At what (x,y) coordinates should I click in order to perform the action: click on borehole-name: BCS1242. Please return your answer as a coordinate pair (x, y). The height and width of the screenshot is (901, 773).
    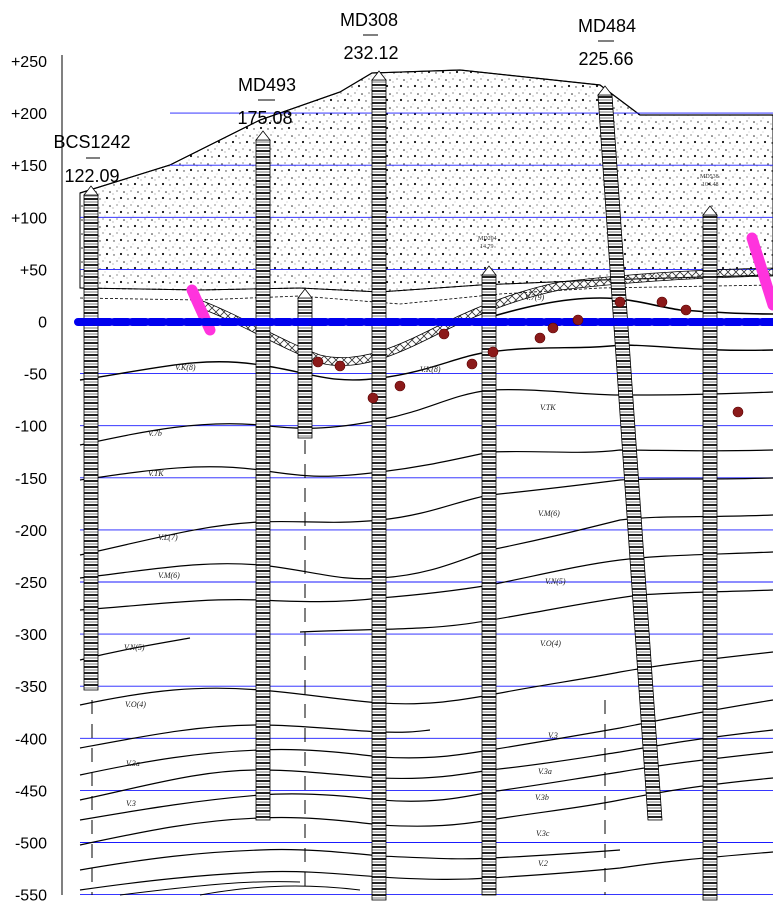
    Looking at the image, I should click on (91, 142).